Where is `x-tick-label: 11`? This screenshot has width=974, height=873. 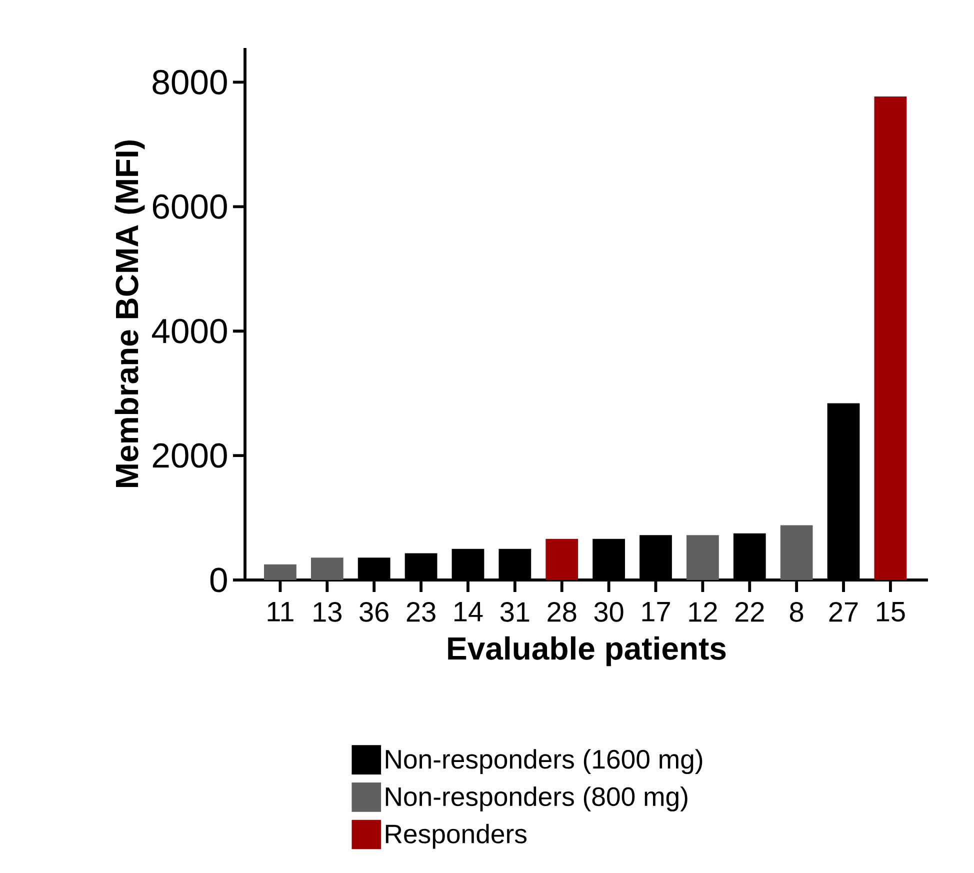 x-tick-label: 11 is located at coordinates (281, 612).